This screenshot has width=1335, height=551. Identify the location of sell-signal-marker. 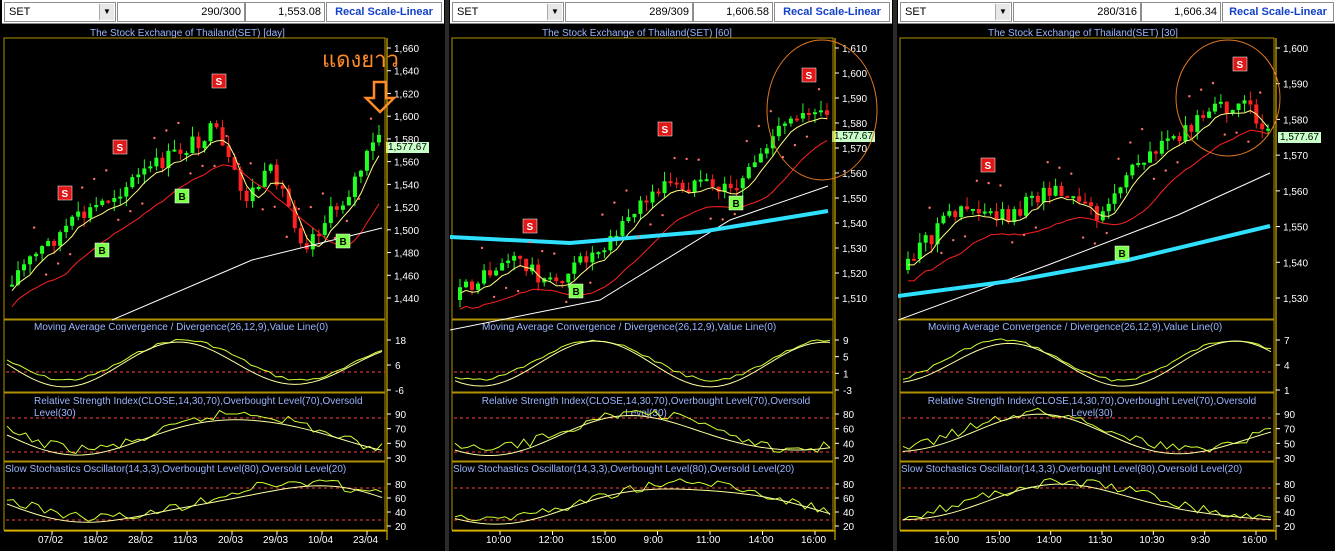
(665, 129).